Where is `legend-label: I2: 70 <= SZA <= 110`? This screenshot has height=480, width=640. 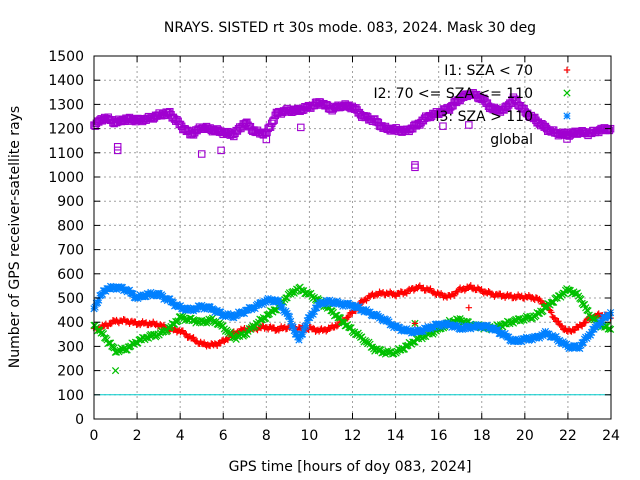
legend-label: I2: 70 <= SZA <= 110 is located at coordinates (453, 94).